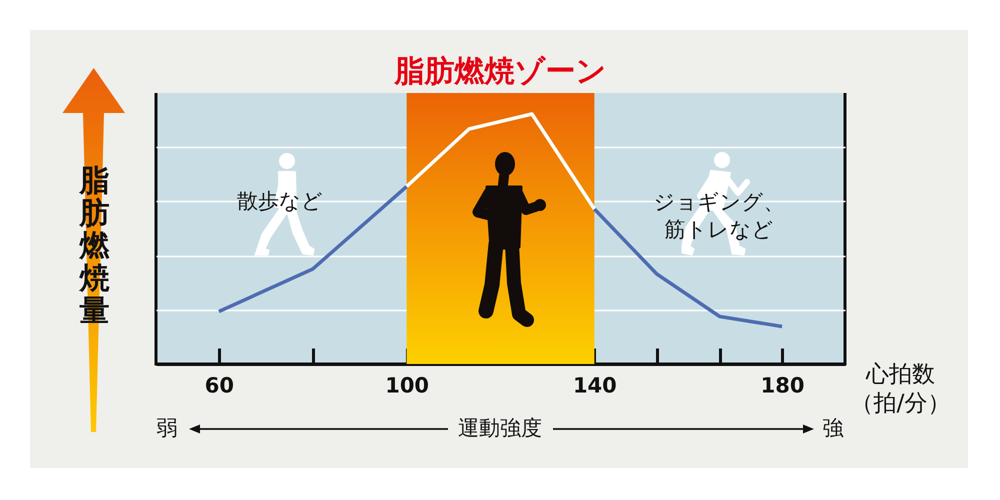  What do you see at coordinates (167, 428) in the screenshot?
I see `text: 弱` at bounding box center [167, 428].